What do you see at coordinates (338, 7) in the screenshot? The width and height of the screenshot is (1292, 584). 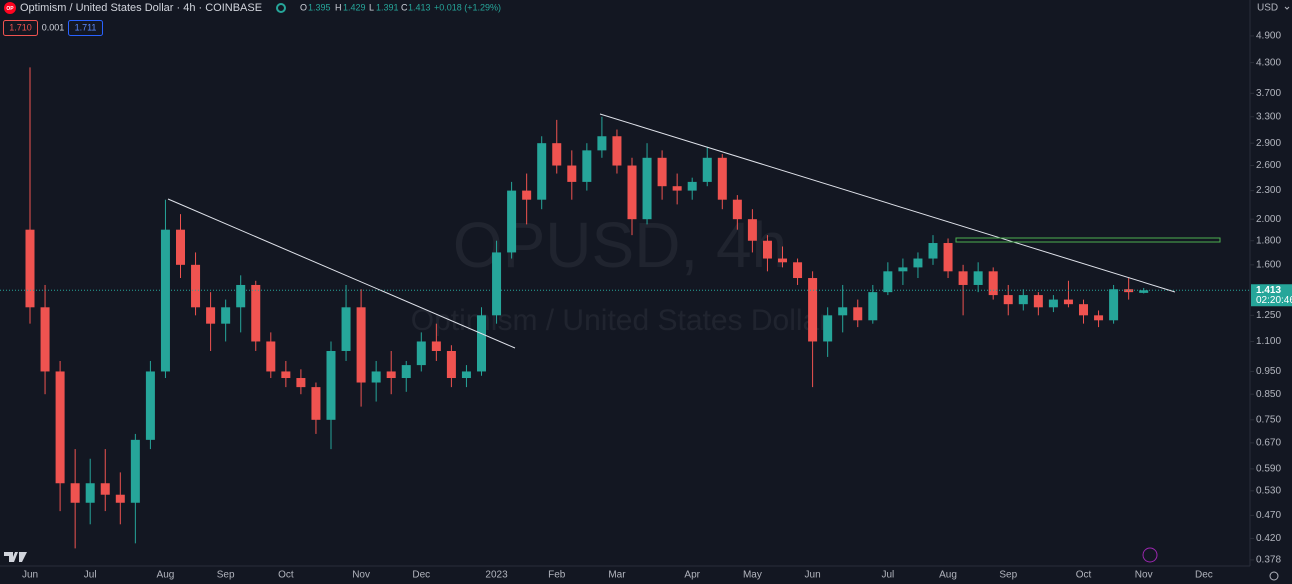 I see `ohlc-key: H` at bounding box center [338, 7].